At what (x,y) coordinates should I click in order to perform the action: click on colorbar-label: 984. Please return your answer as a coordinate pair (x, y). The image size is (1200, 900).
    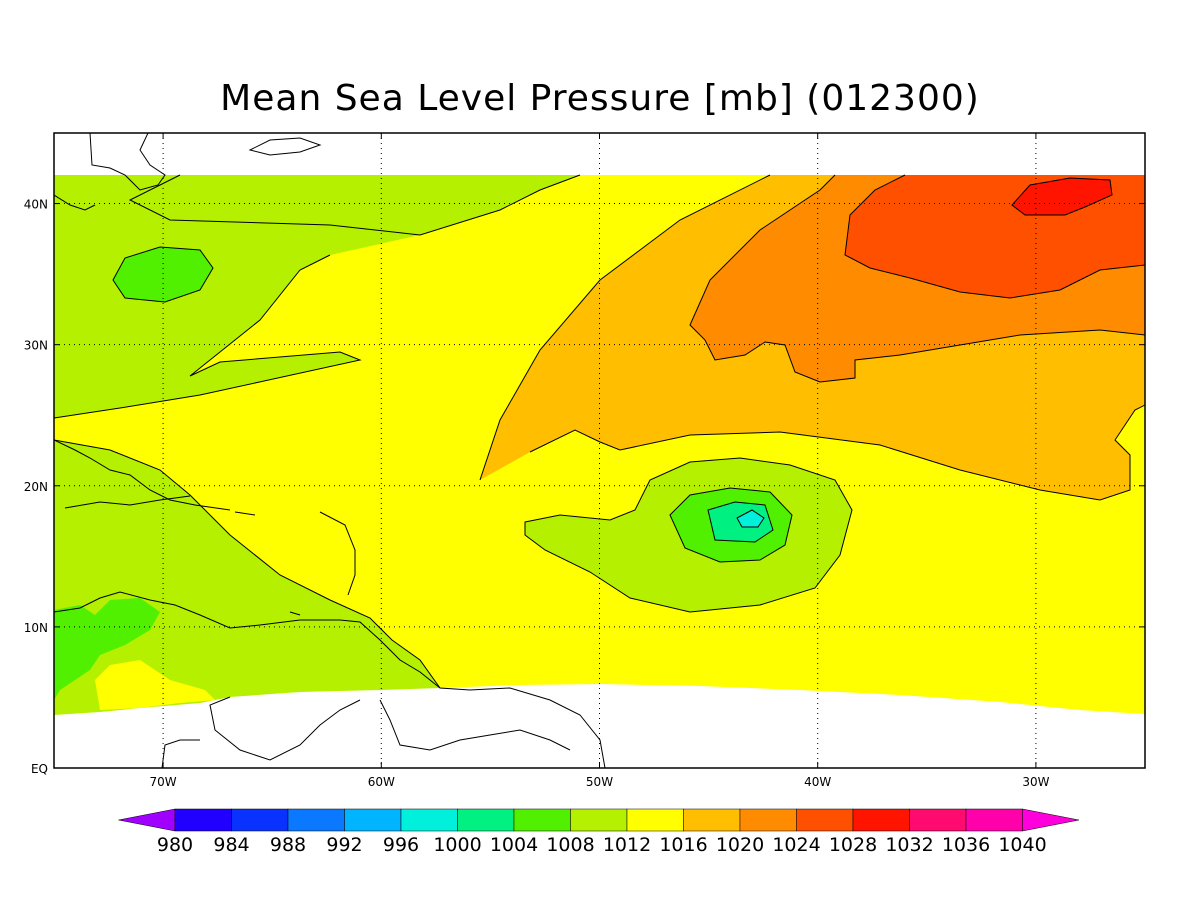
    Looking at the image, I should click on (231, 845).